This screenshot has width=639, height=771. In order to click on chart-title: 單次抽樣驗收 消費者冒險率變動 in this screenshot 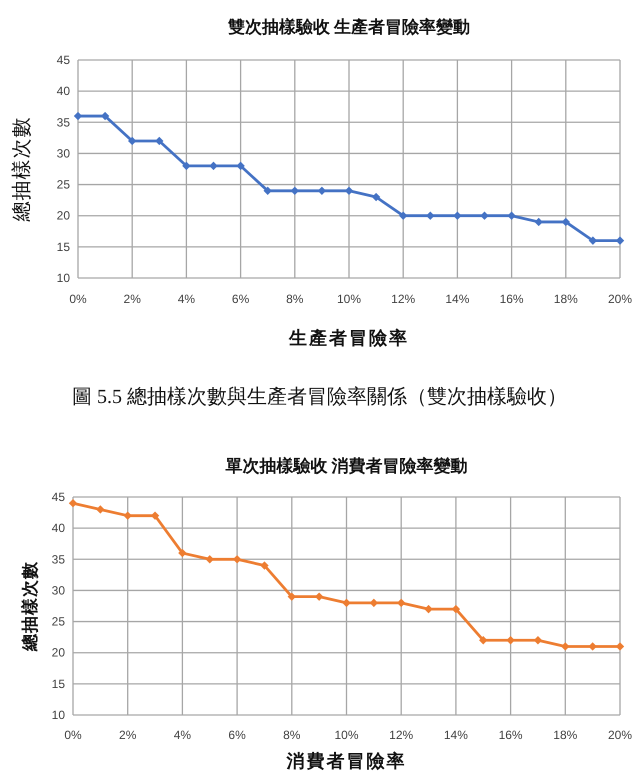, I will do `click(346, 466)`.